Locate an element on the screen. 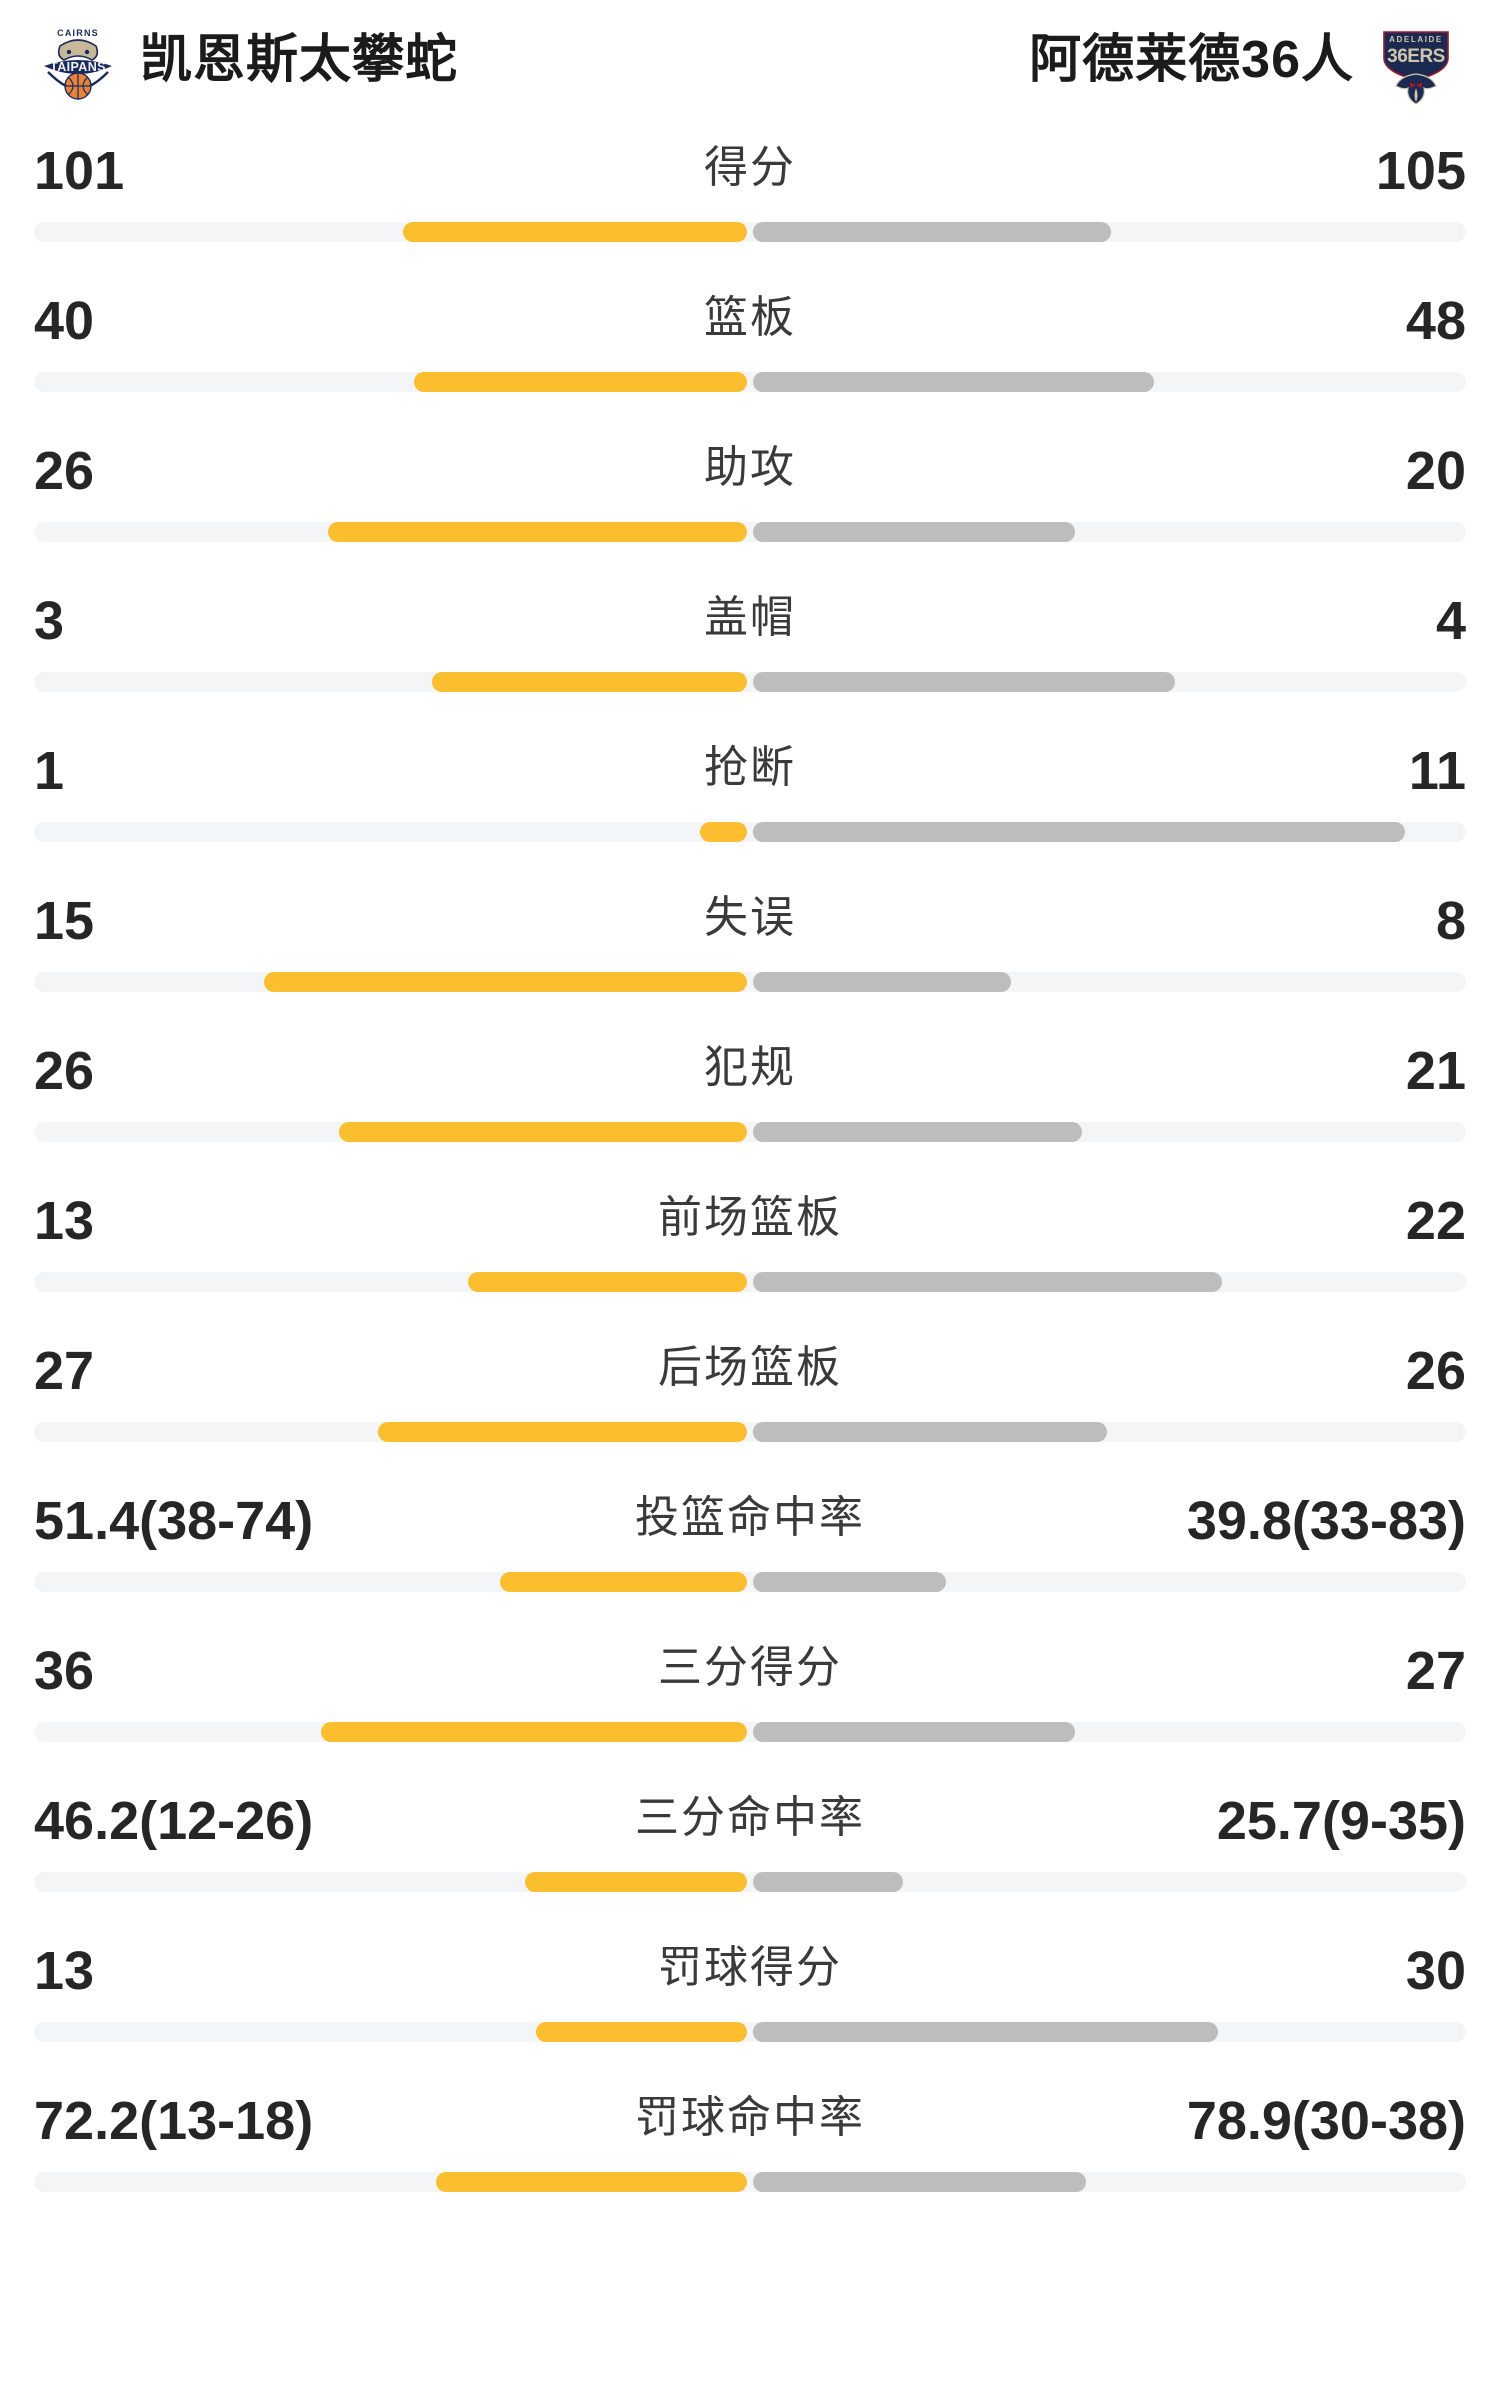  stat-label: 抢断 is located at coordinates (750, 767).